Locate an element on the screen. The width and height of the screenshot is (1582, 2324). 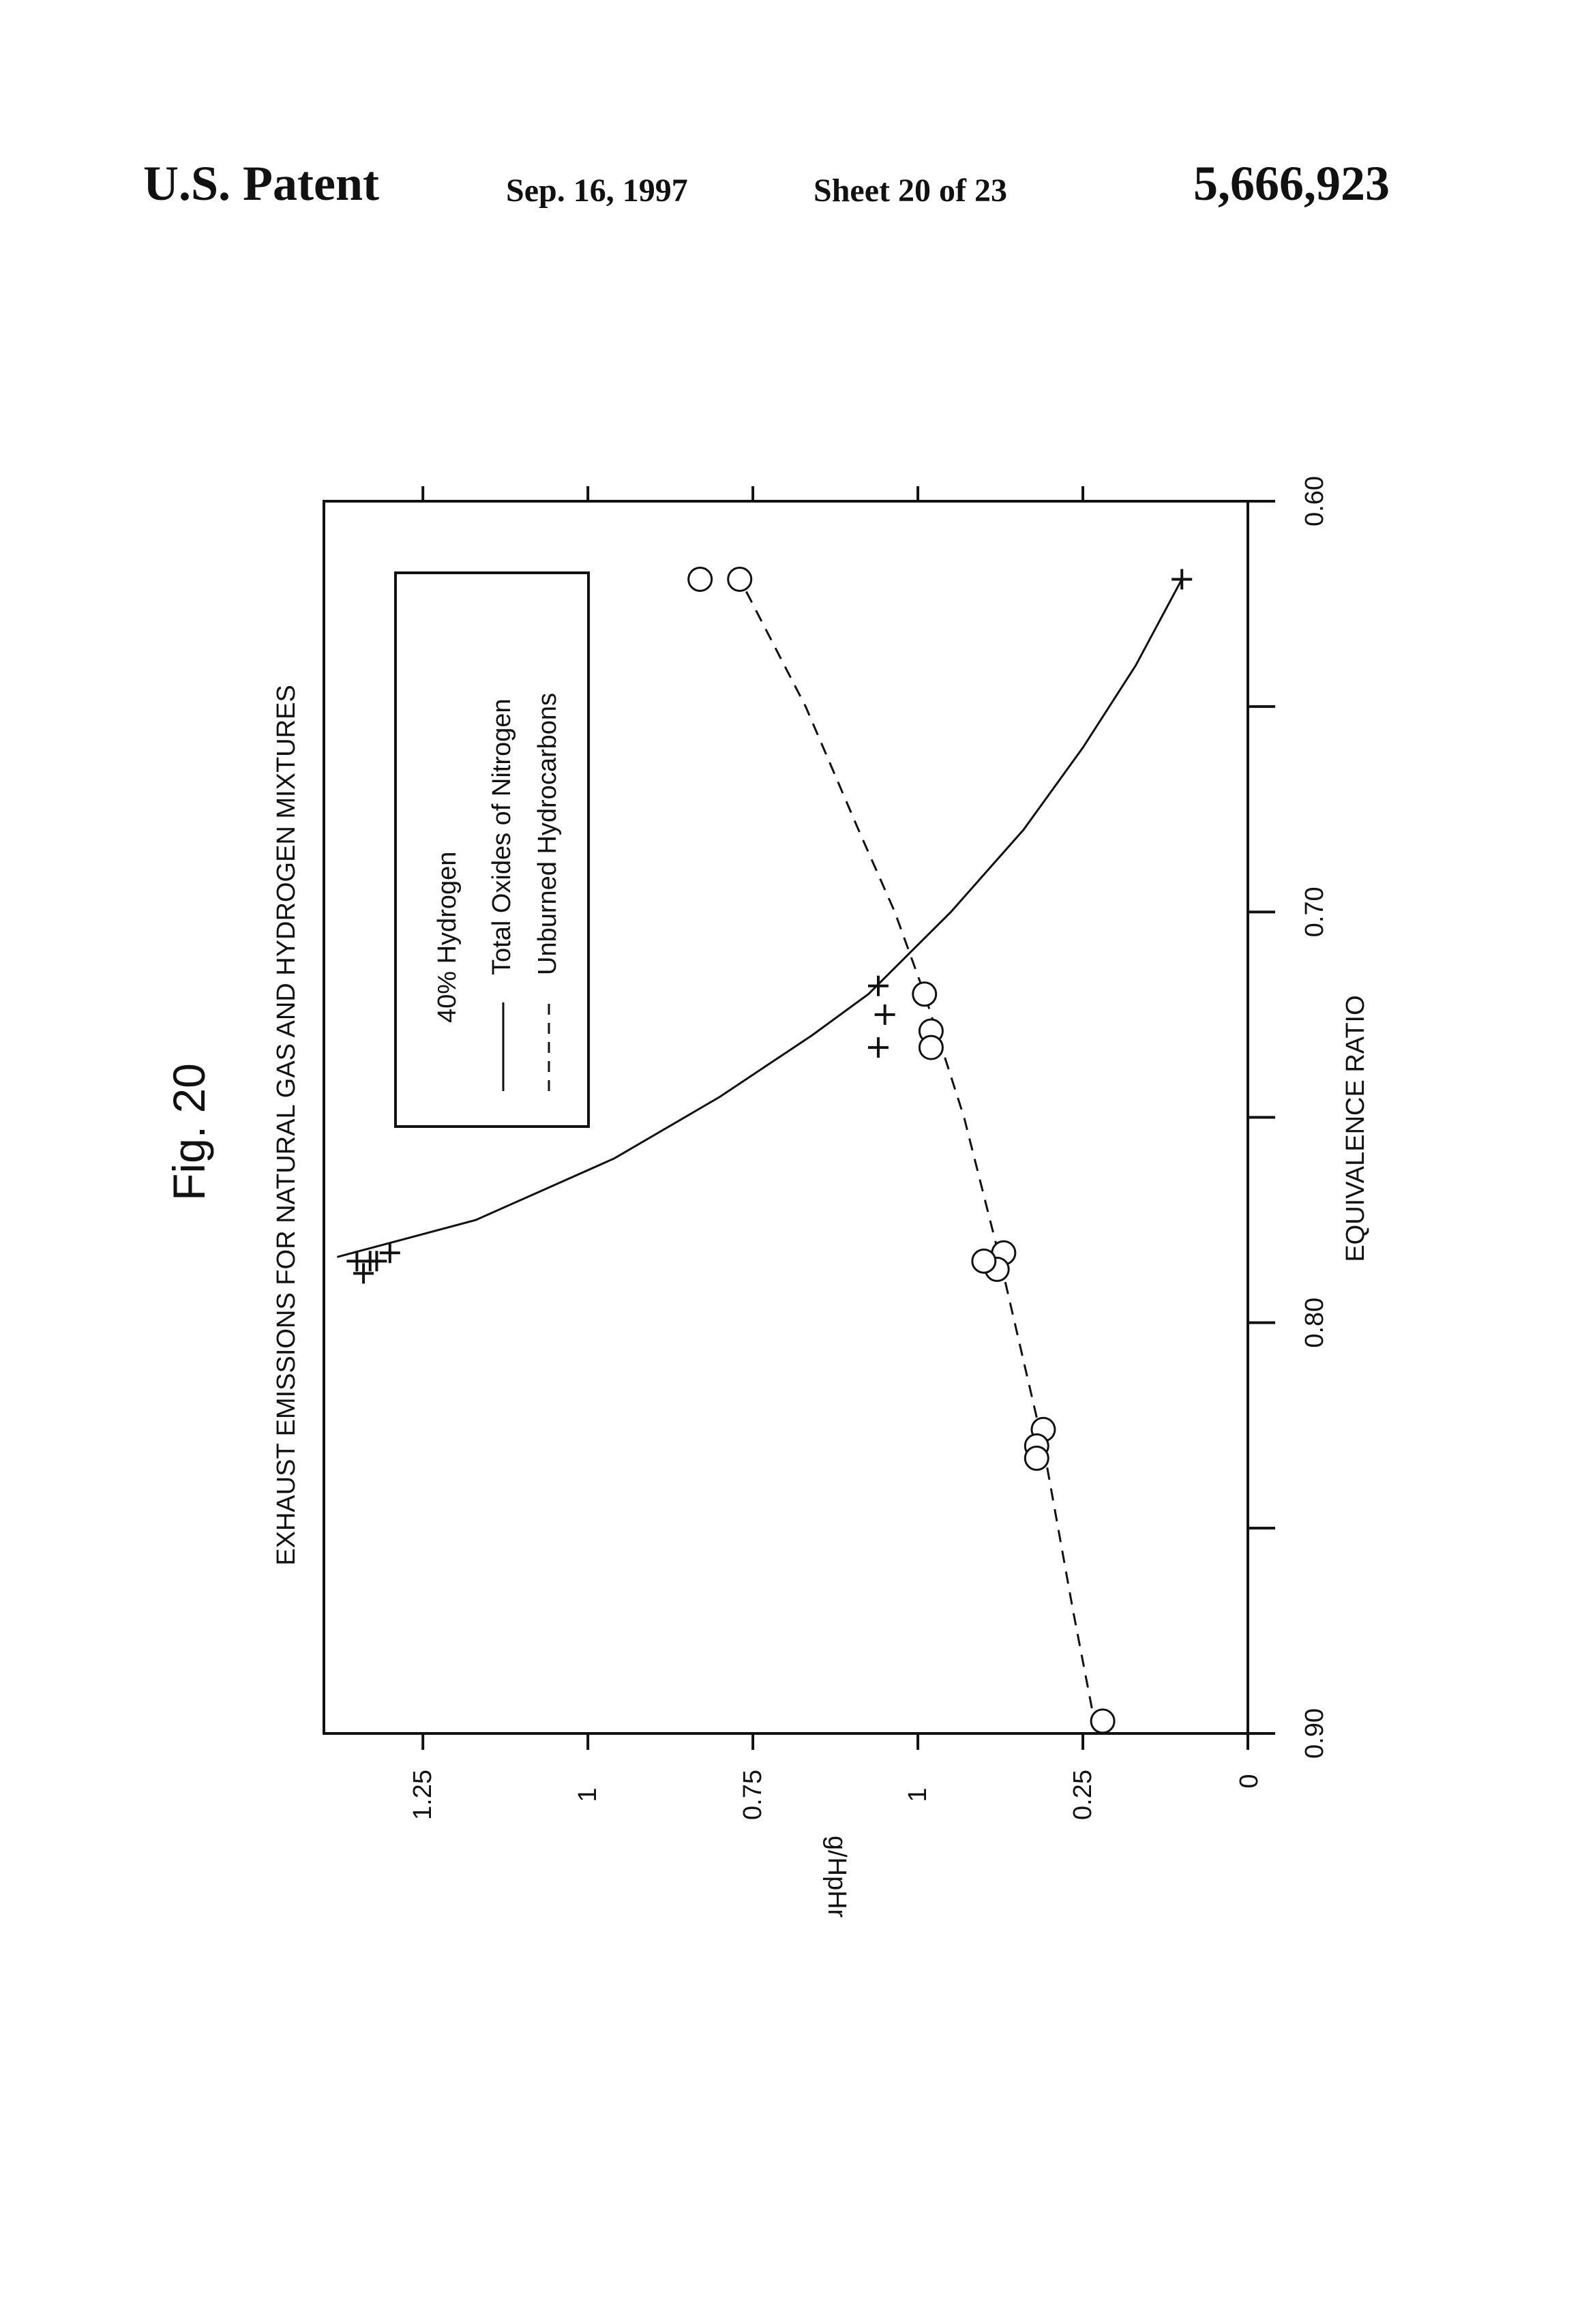
hc-fit-curve is located at coordinates (919, 1152).